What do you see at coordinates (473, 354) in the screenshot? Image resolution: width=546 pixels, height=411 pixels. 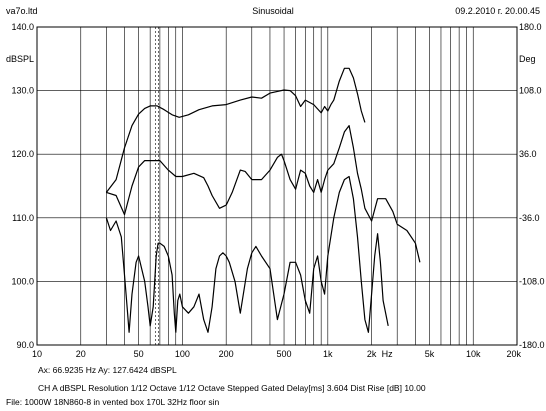 I see `x-tick-label: 10k` at bounding box center [473, 354].